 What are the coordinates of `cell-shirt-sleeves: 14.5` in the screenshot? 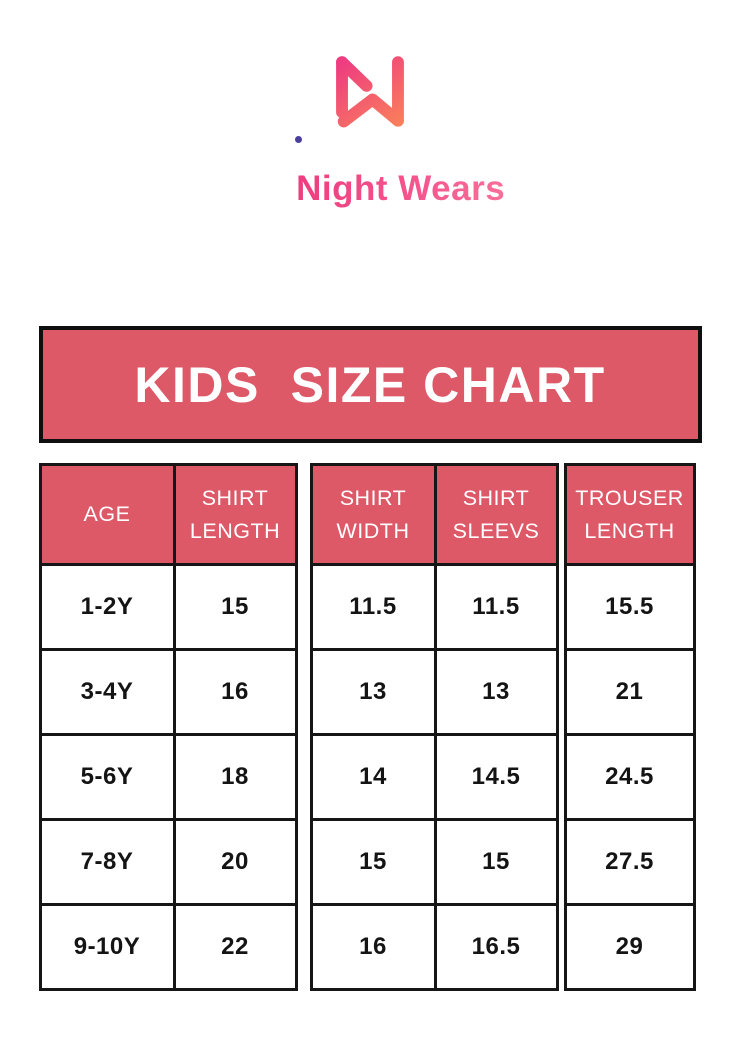 It's located at (496, 777).